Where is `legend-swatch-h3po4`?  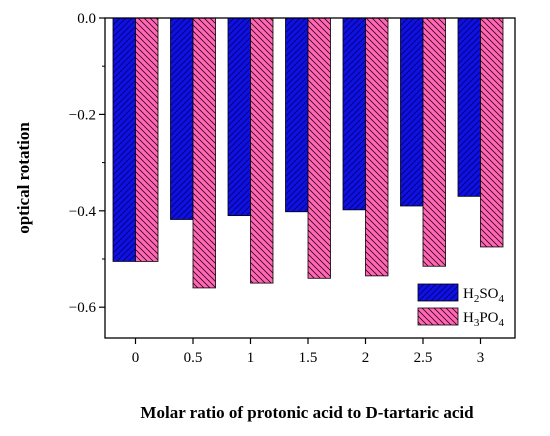 legend-swatch-h3po4 is located at coordinates (438, 316).